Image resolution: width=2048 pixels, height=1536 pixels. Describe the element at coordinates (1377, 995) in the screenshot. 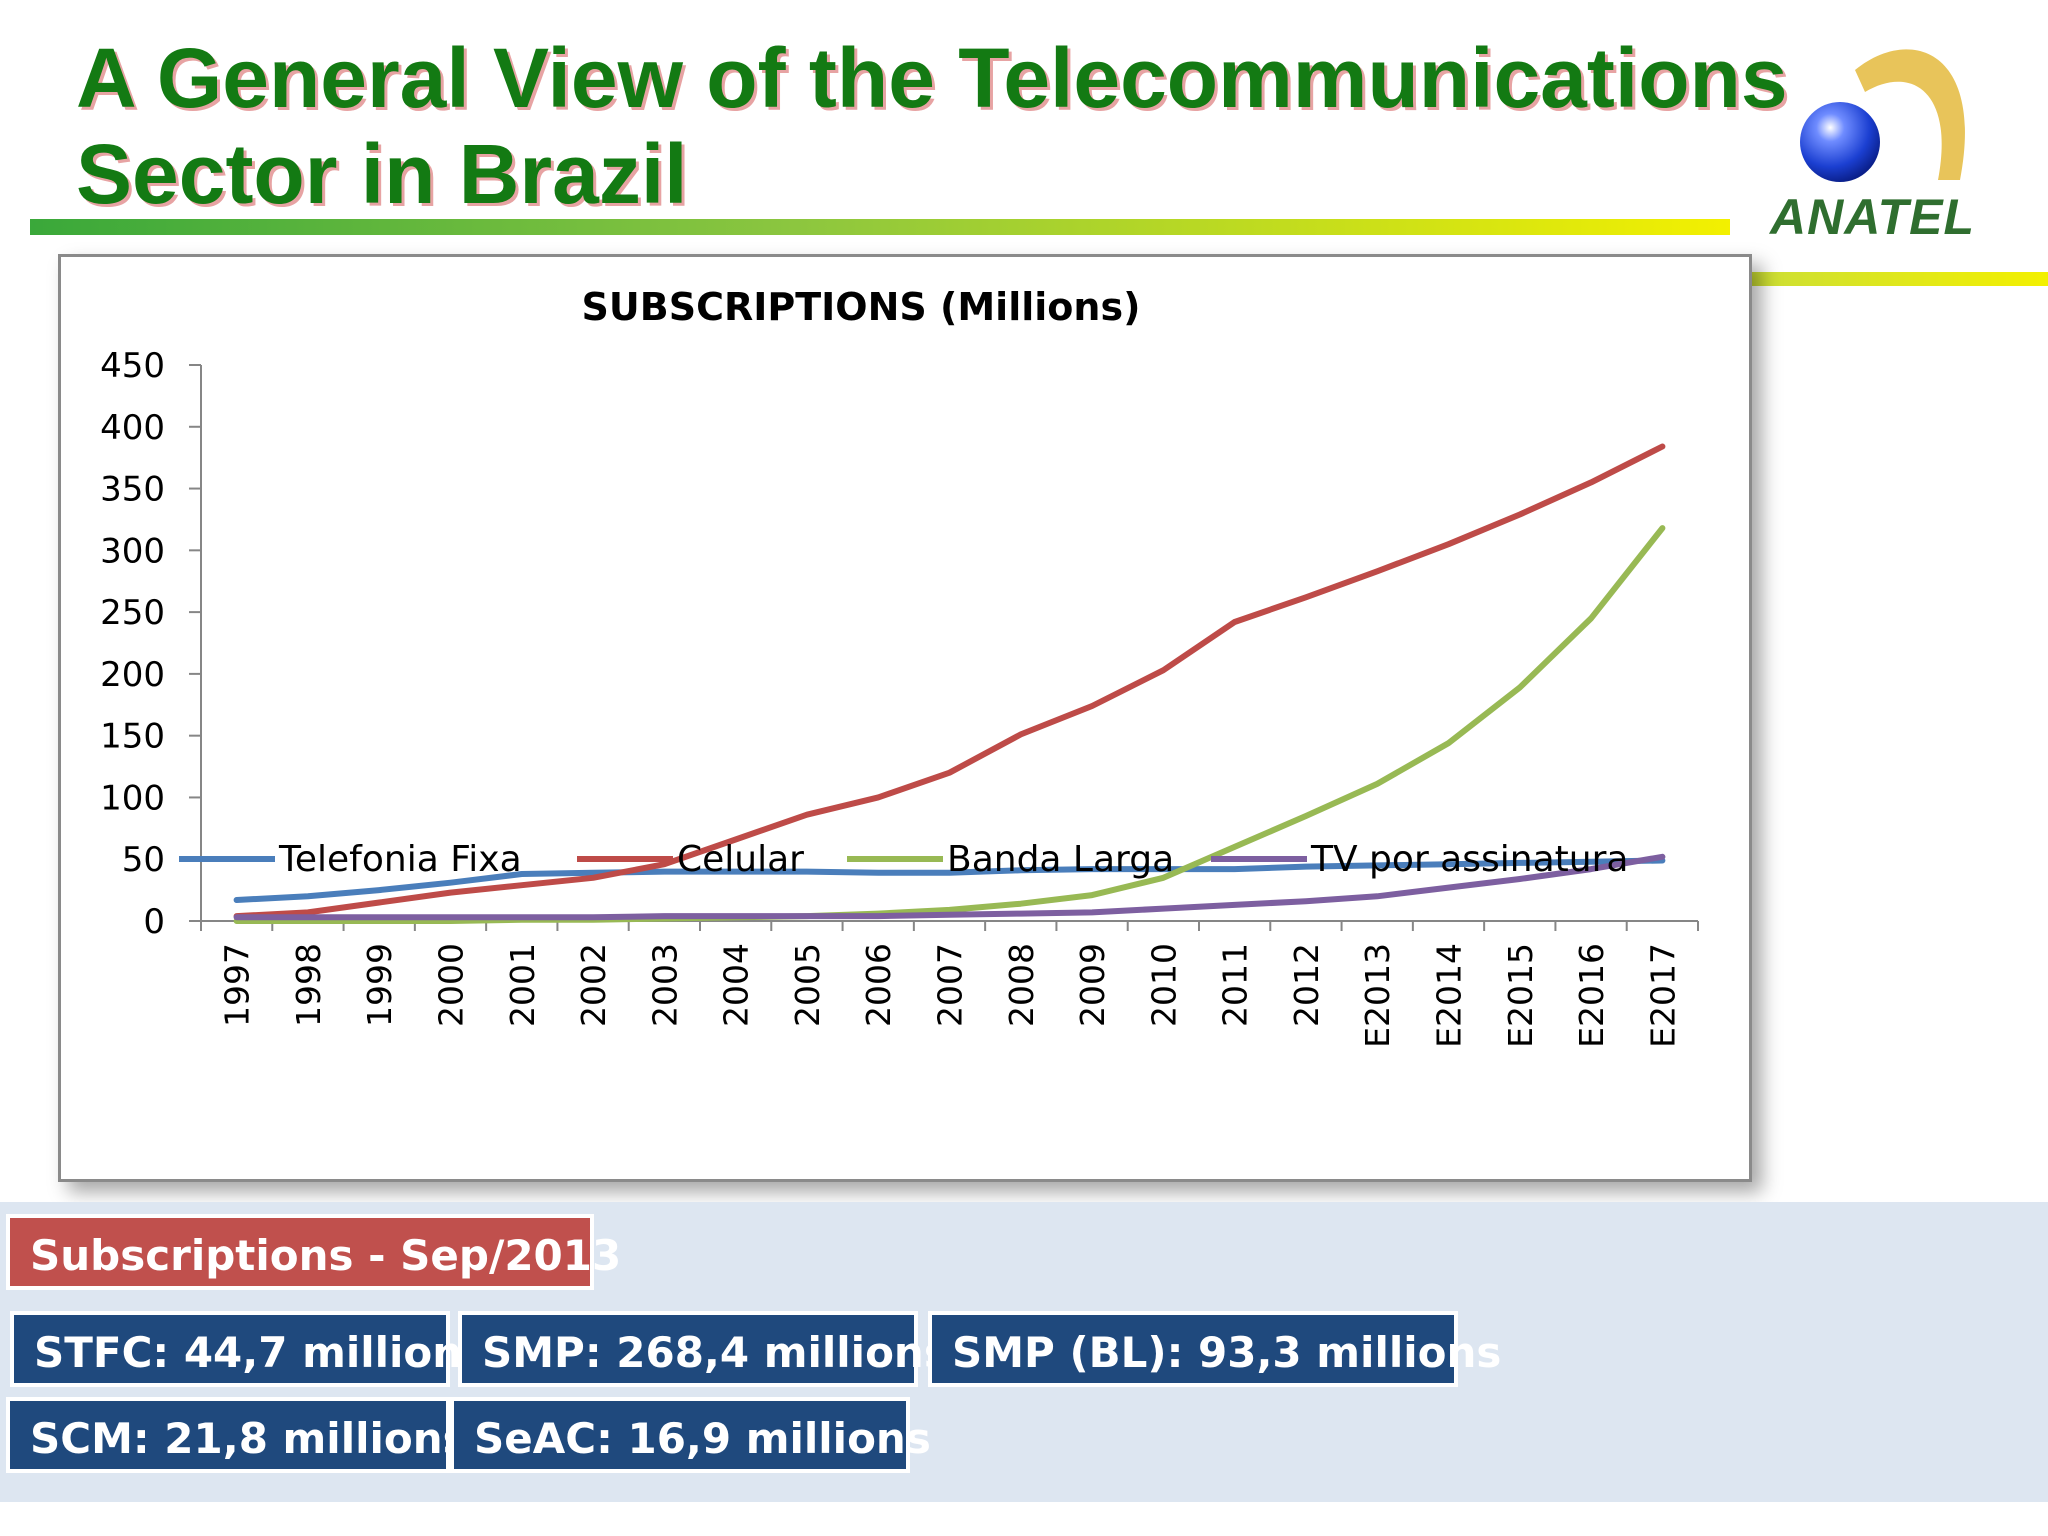

I see `x-tick-label: E2013` at that location.